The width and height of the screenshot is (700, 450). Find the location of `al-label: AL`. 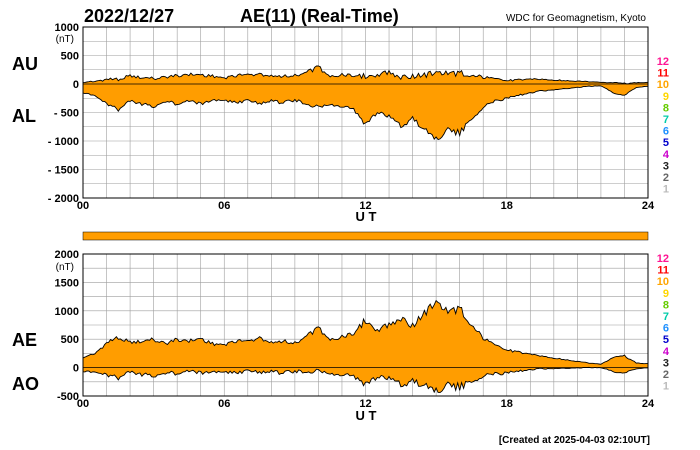

al-label: AL is located at coordinates (24, 116).